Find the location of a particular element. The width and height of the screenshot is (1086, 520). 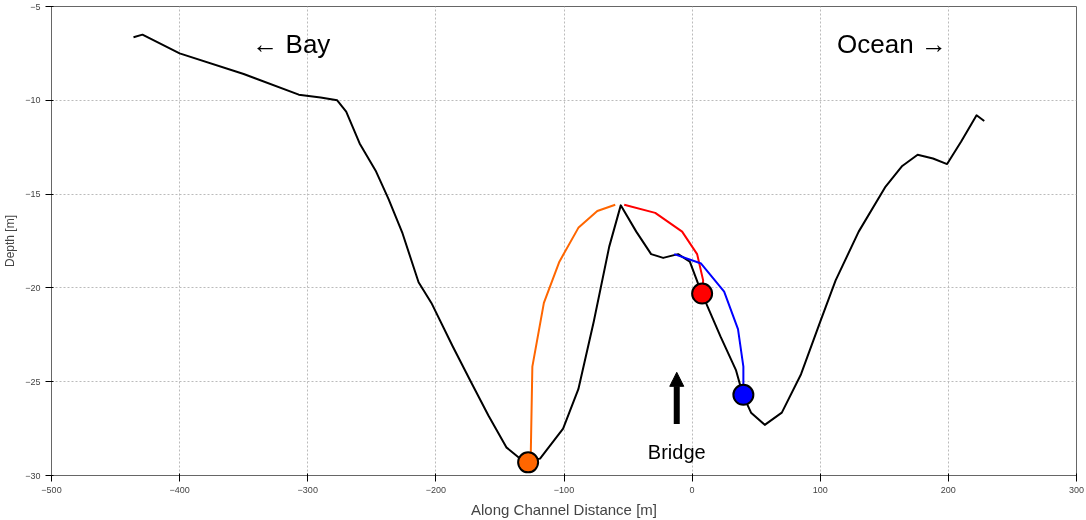

x-tick-label: 0 is located at coordinates (692, 489).